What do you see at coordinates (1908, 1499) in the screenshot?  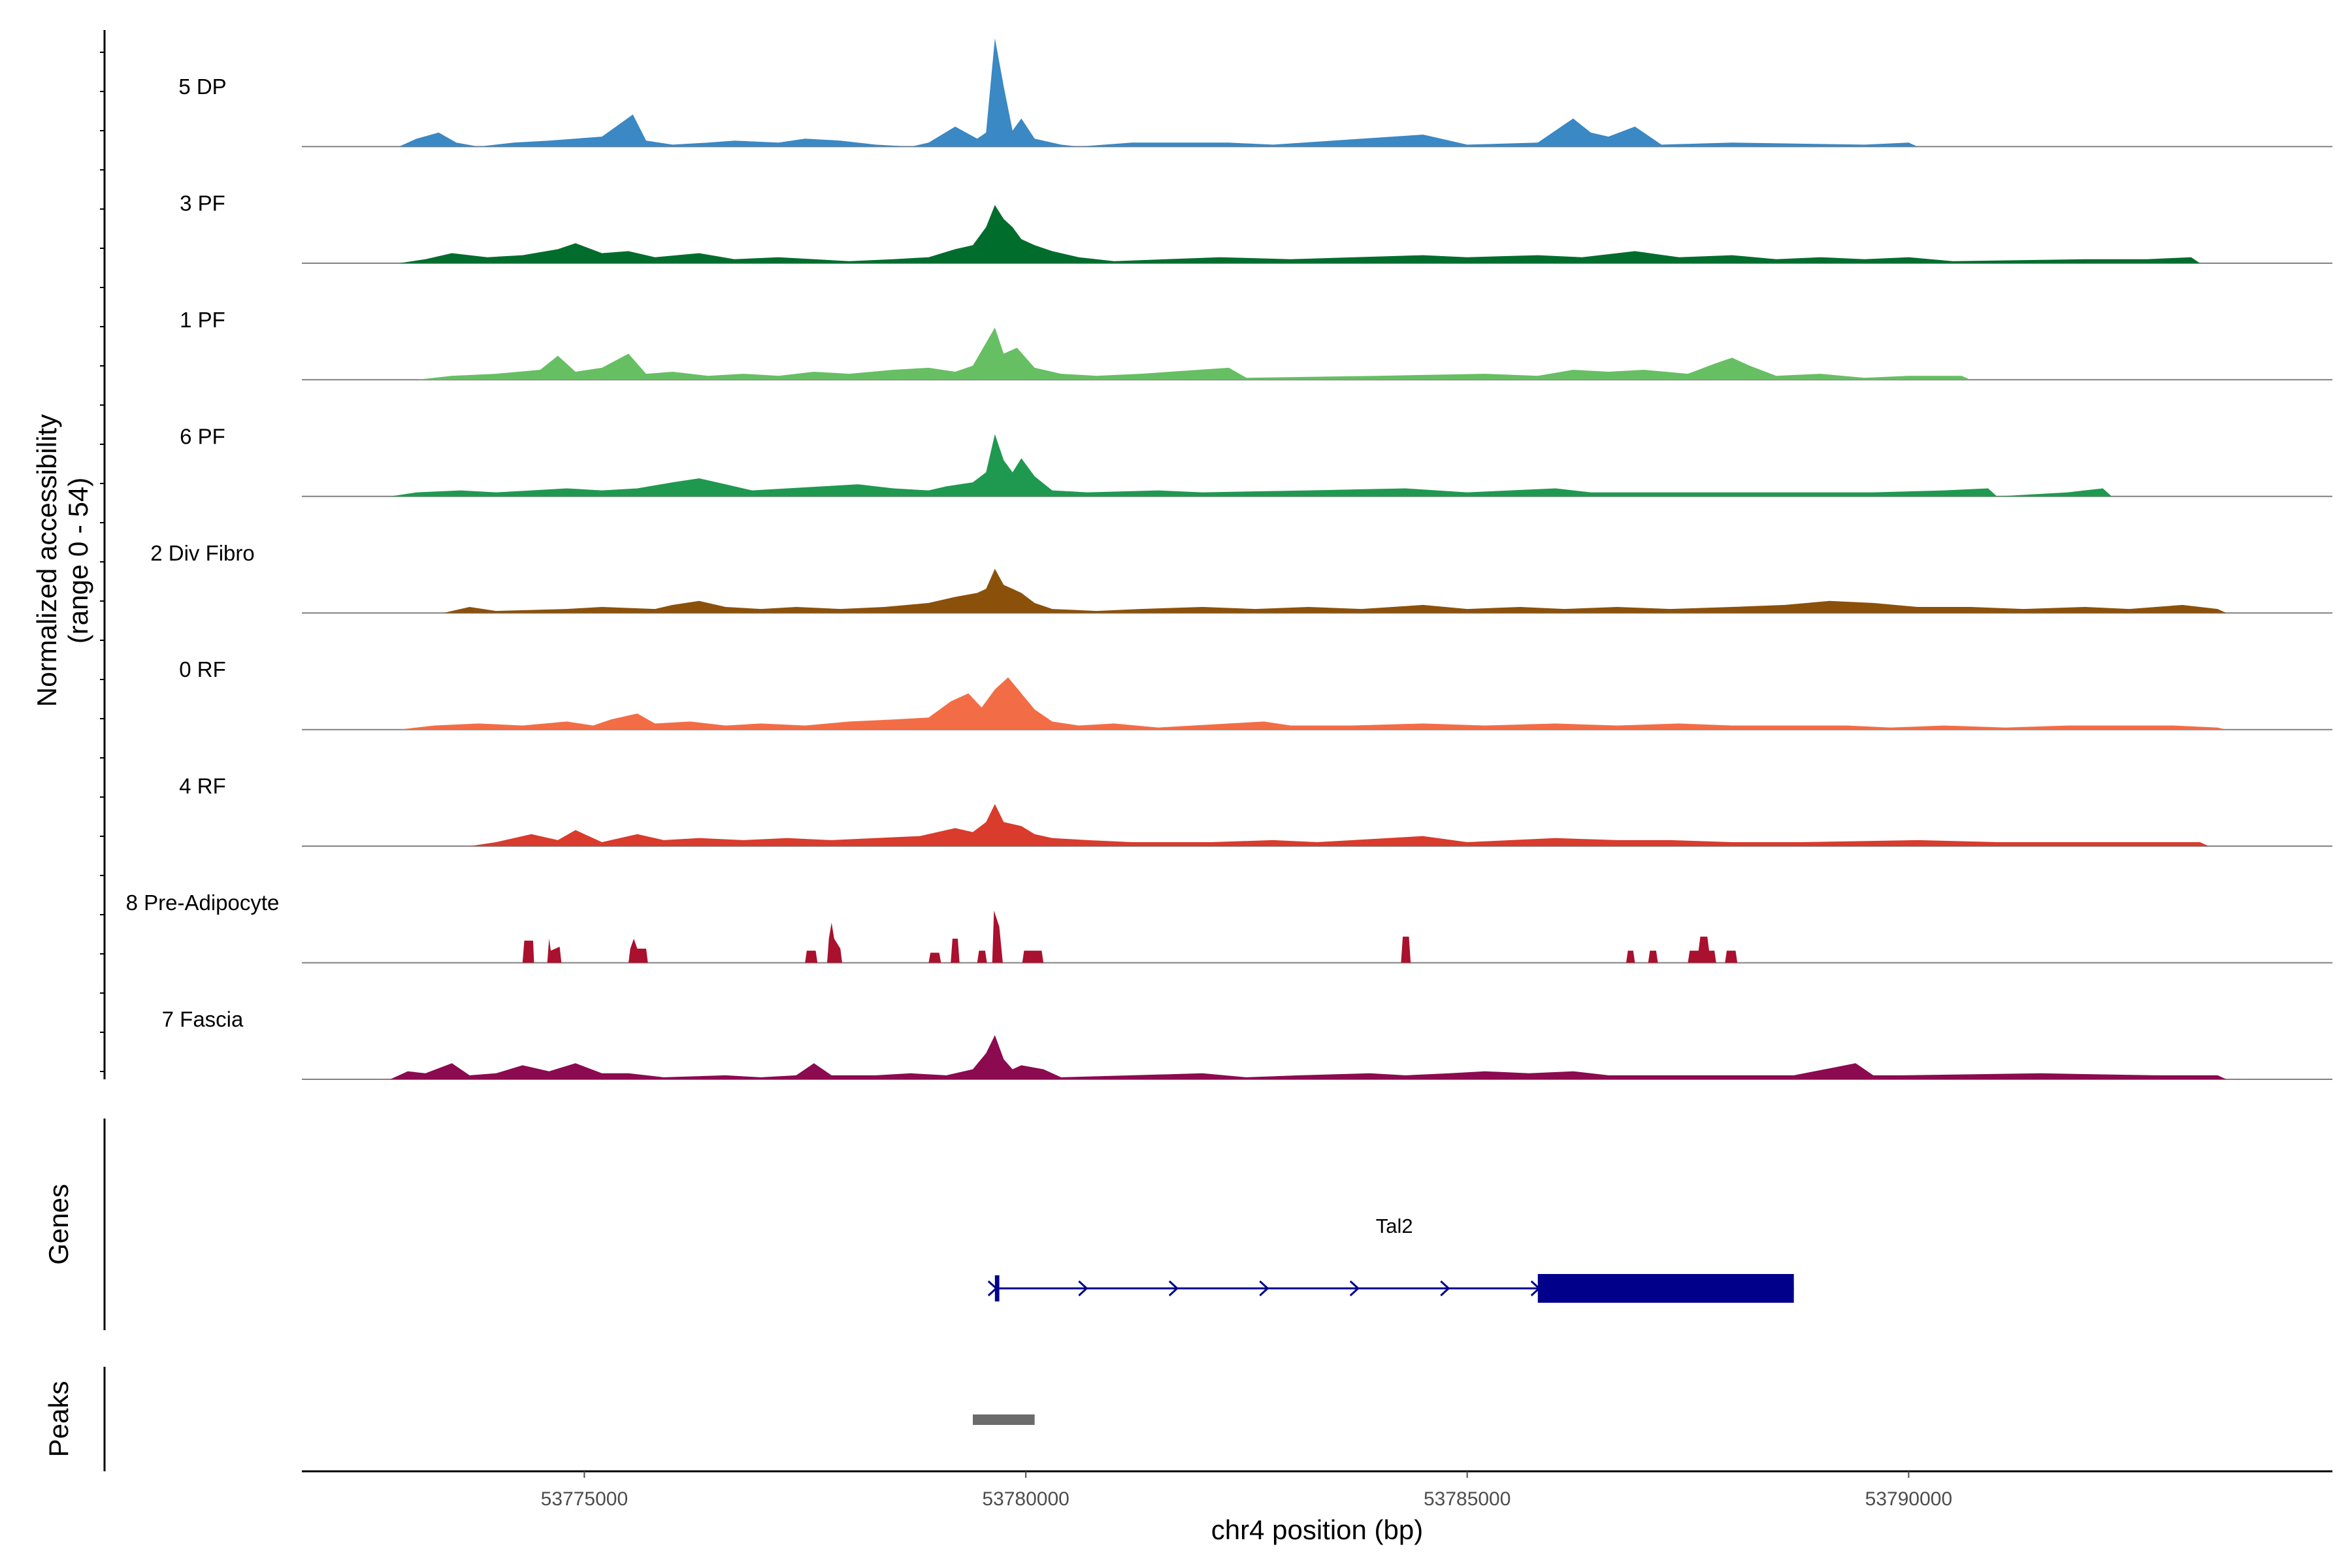 I see `x-tick-label: 53790000` at bounding box center [1908, 1499].